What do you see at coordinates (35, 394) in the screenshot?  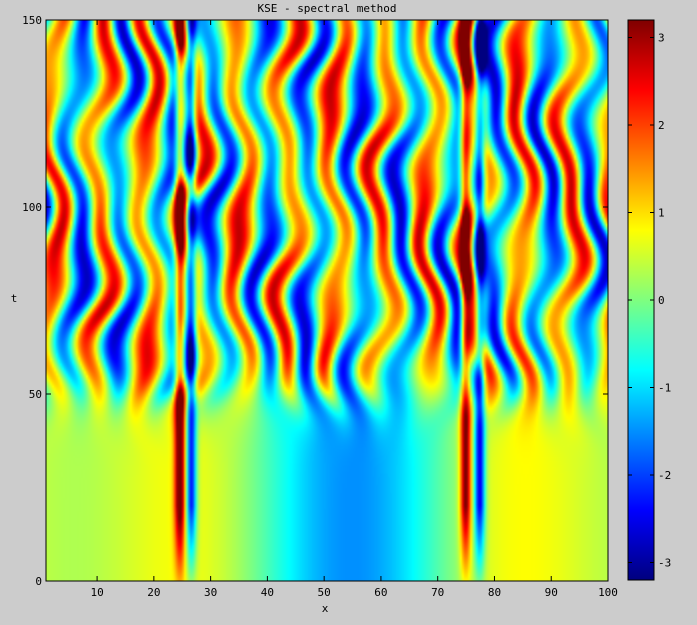 I see `y-tick-label: 50` at bounding box center [35, 394].